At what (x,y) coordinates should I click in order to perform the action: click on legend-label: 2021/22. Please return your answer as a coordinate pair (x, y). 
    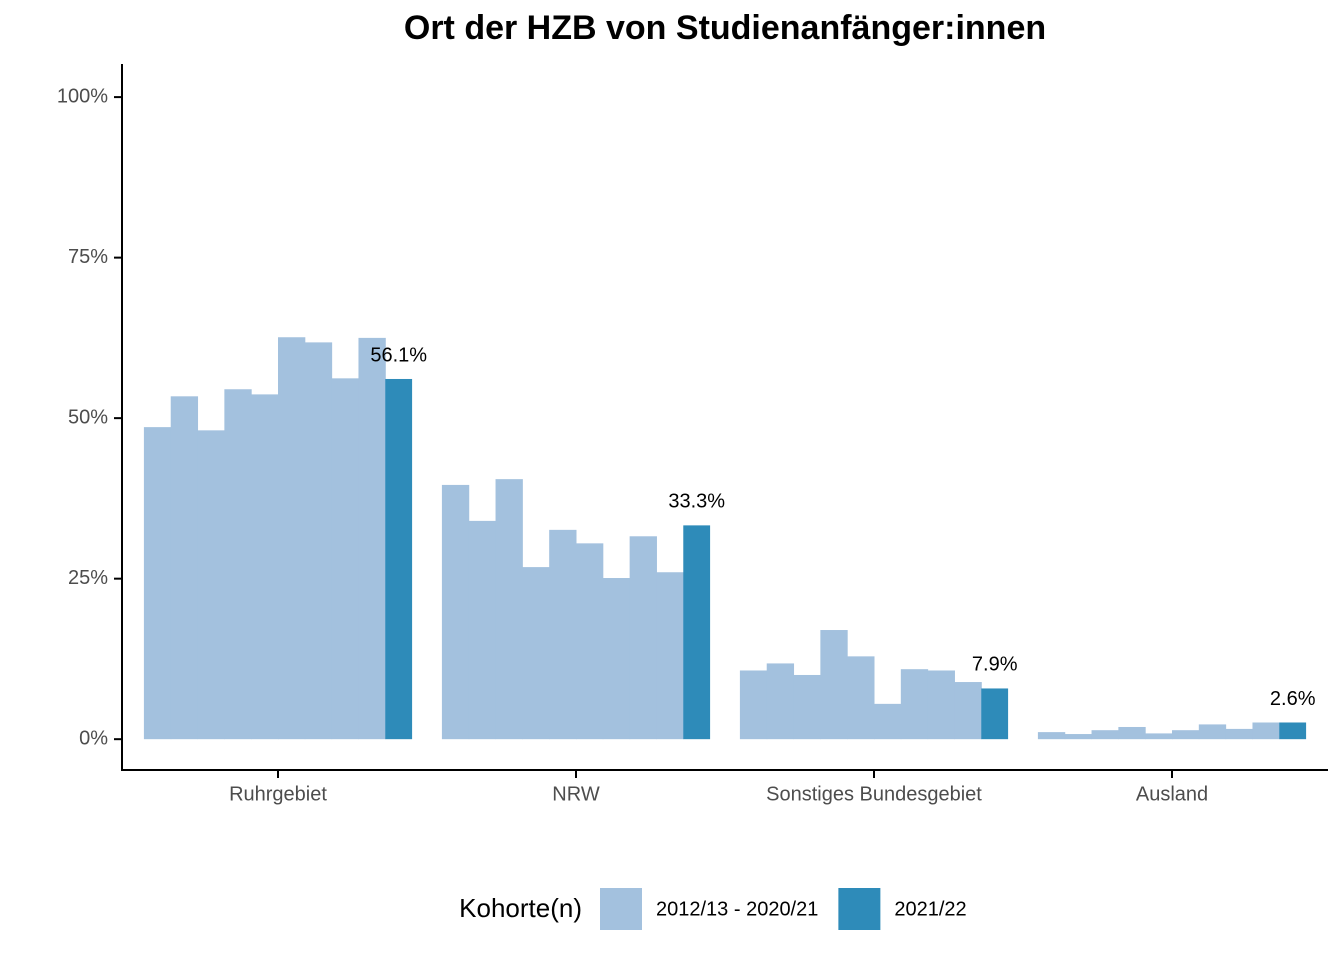
    Looking at the image, I should click on (930, 909).